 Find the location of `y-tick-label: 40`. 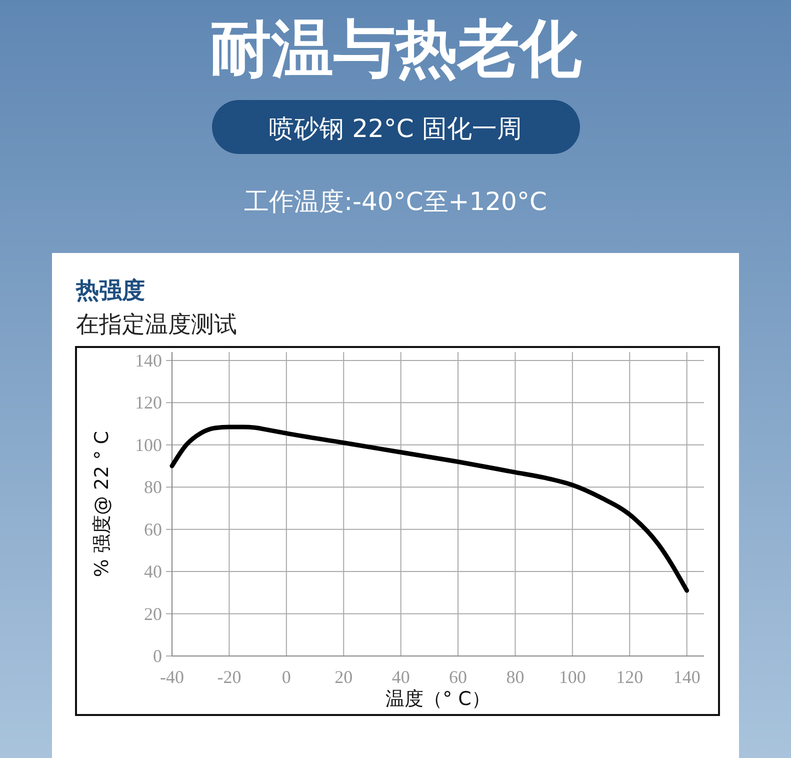

y-tick-label: 40 is located at coordinates (153, 572).